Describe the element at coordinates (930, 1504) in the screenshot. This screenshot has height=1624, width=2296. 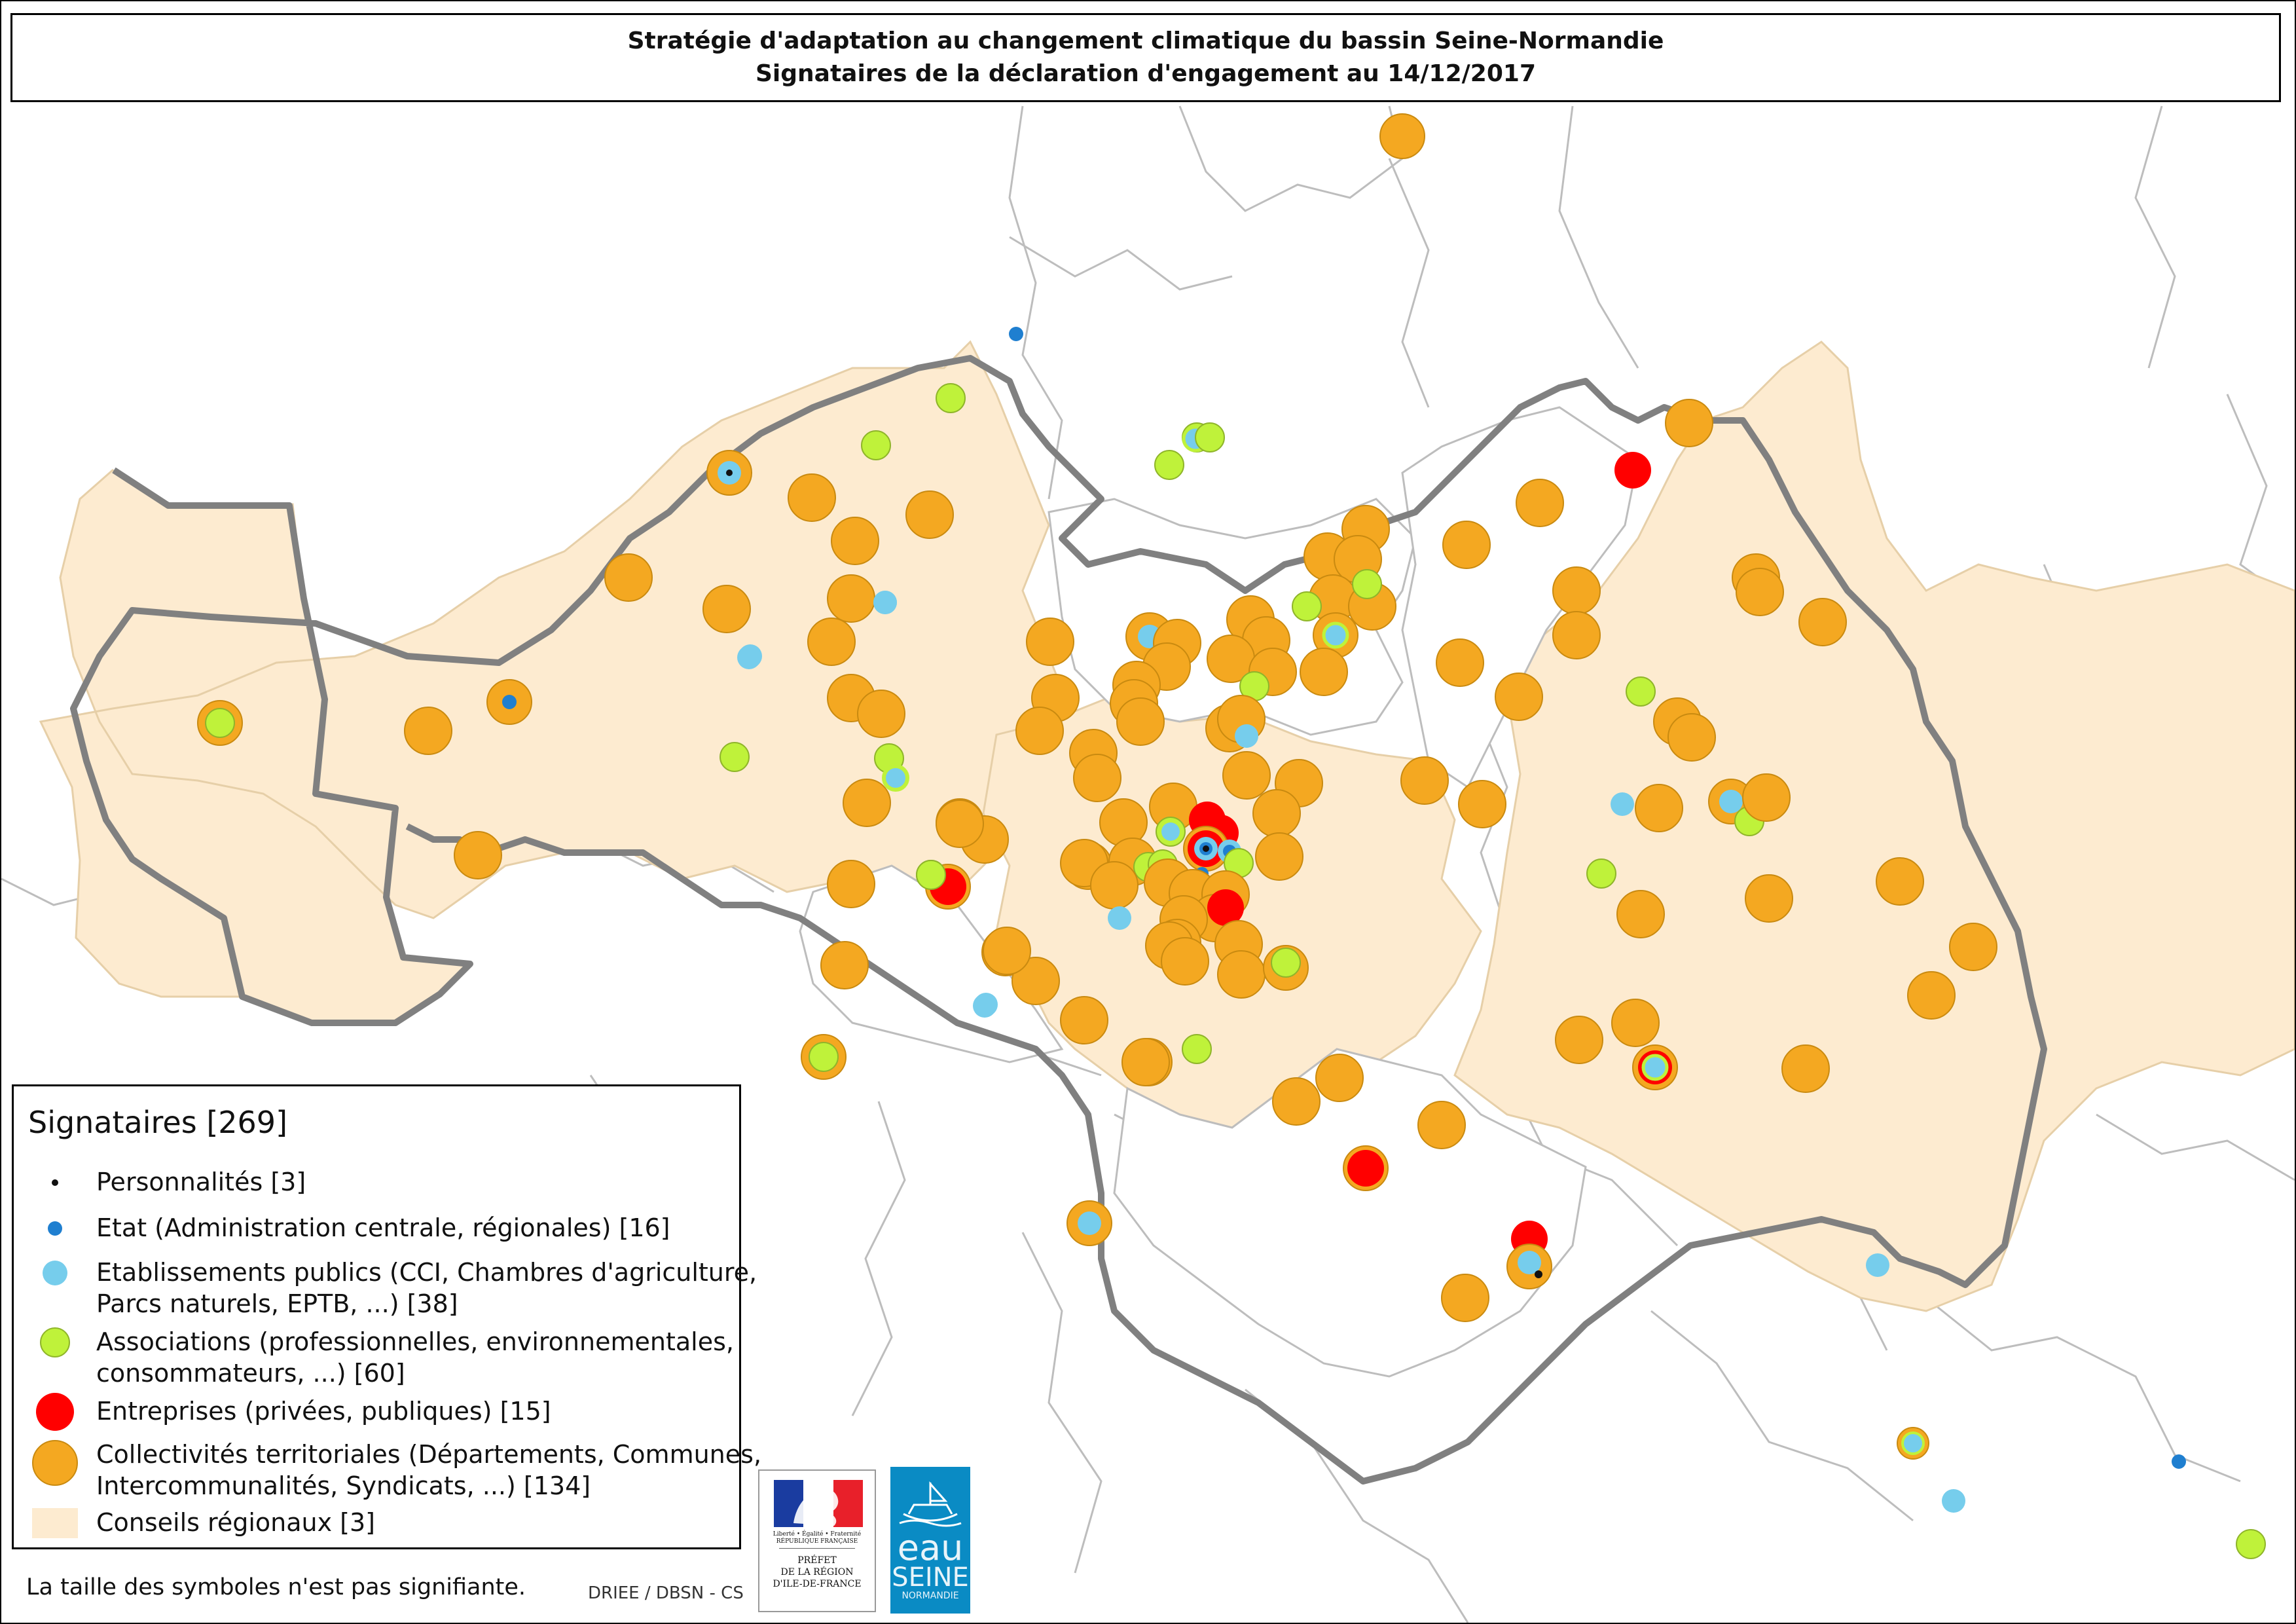
I see `boat-icon` at that location.